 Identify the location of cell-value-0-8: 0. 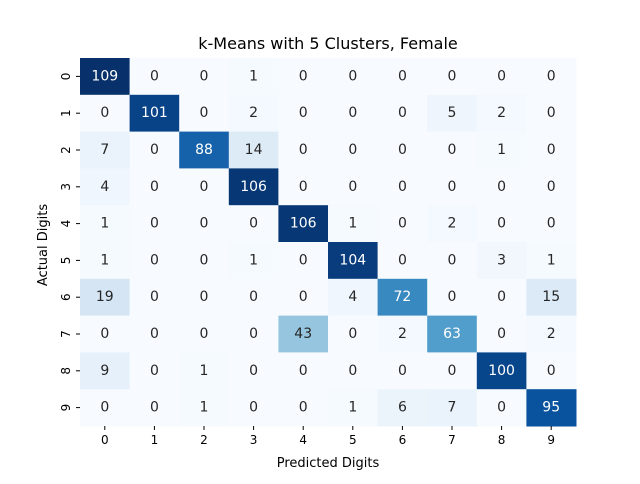
(501, 76).